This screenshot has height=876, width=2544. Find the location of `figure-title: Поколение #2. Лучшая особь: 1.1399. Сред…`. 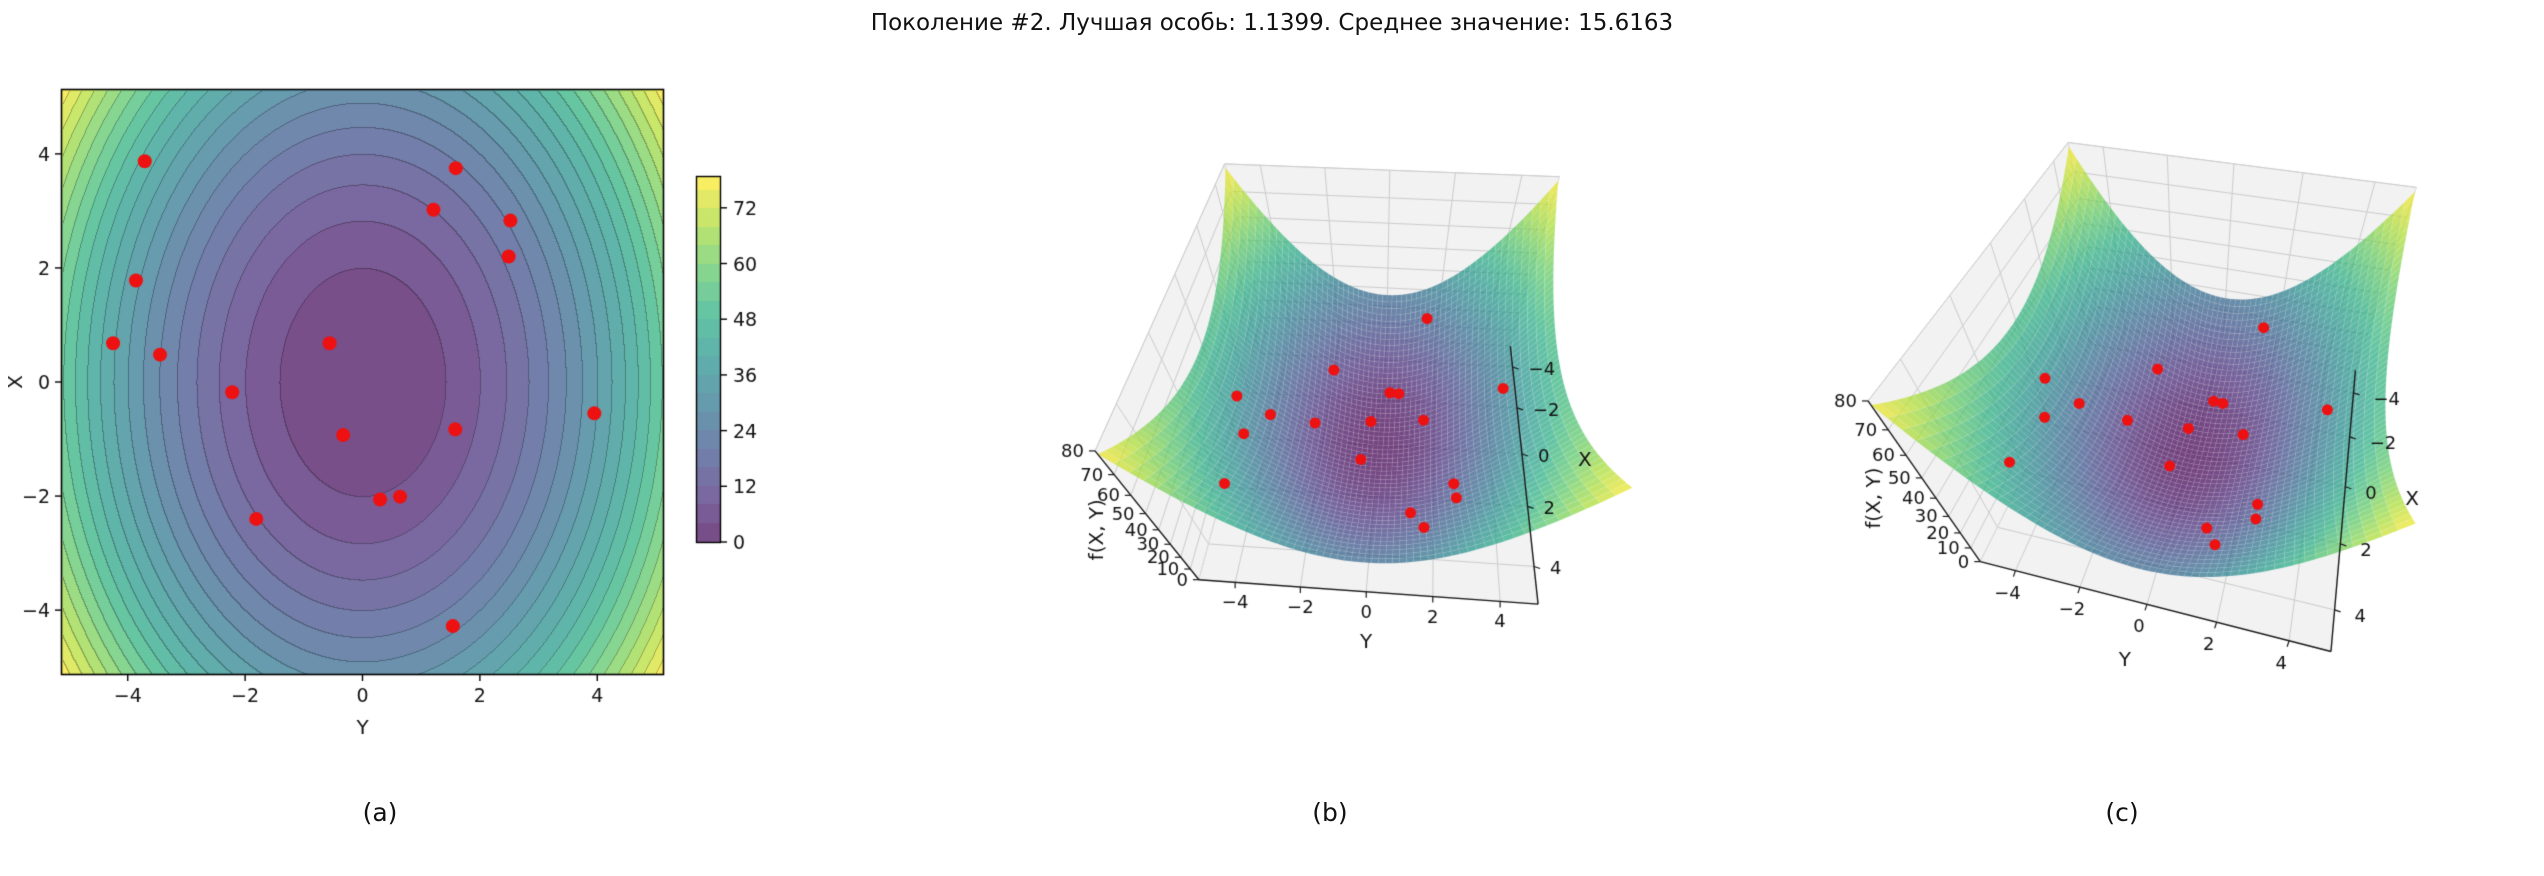

figure-title: Поколение #2. Лучшая особь: 1.1399. Сред… is located at coordinates (1272, 23).